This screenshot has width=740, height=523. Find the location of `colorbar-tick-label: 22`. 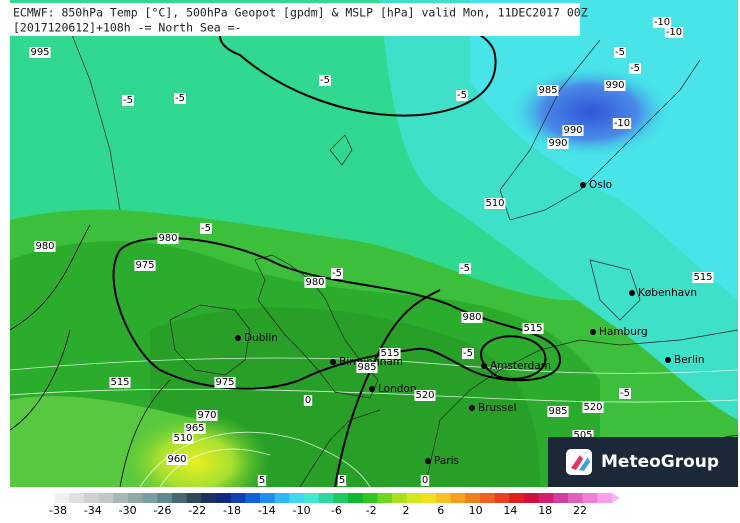

colorbar-tick-label: 22 is located at coordinates (580, 510).